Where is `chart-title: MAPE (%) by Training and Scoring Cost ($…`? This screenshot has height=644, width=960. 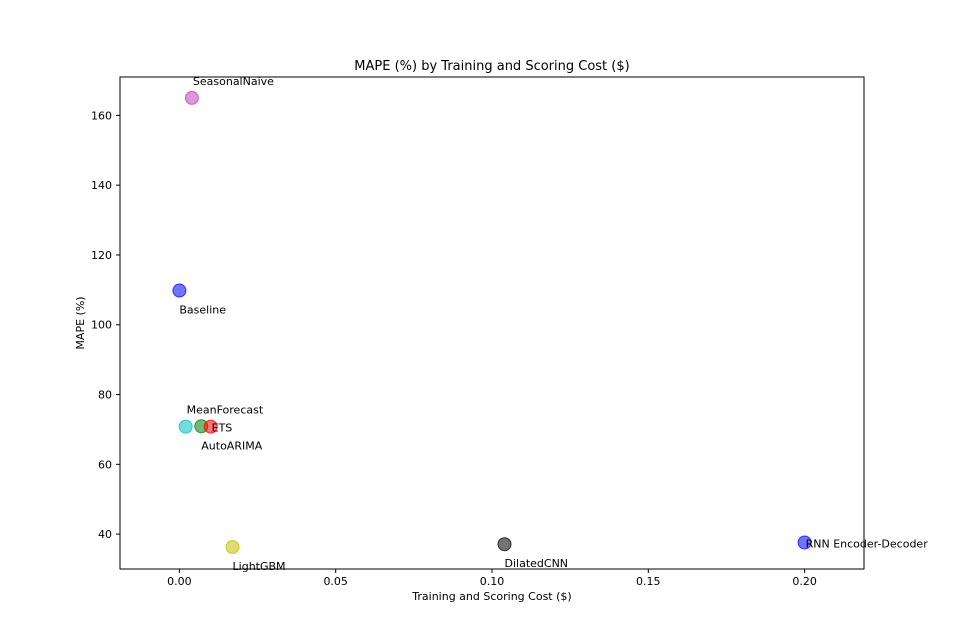 chart-title: MAPE (%) by Training and Scoring Cost ($… is located at coordinates (491, 66).